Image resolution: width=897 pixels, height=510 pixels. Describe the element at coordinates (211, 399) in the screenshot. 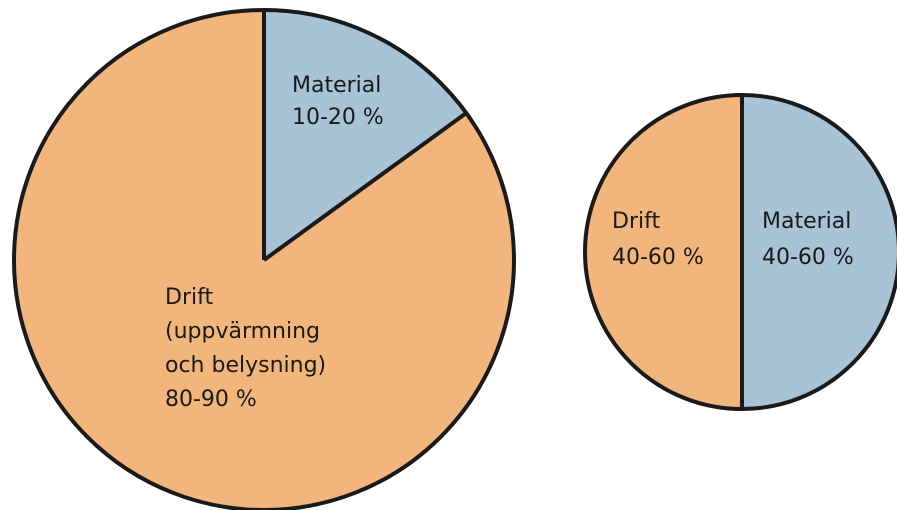

I see `slice-label-line: 80-90 %` at that location.